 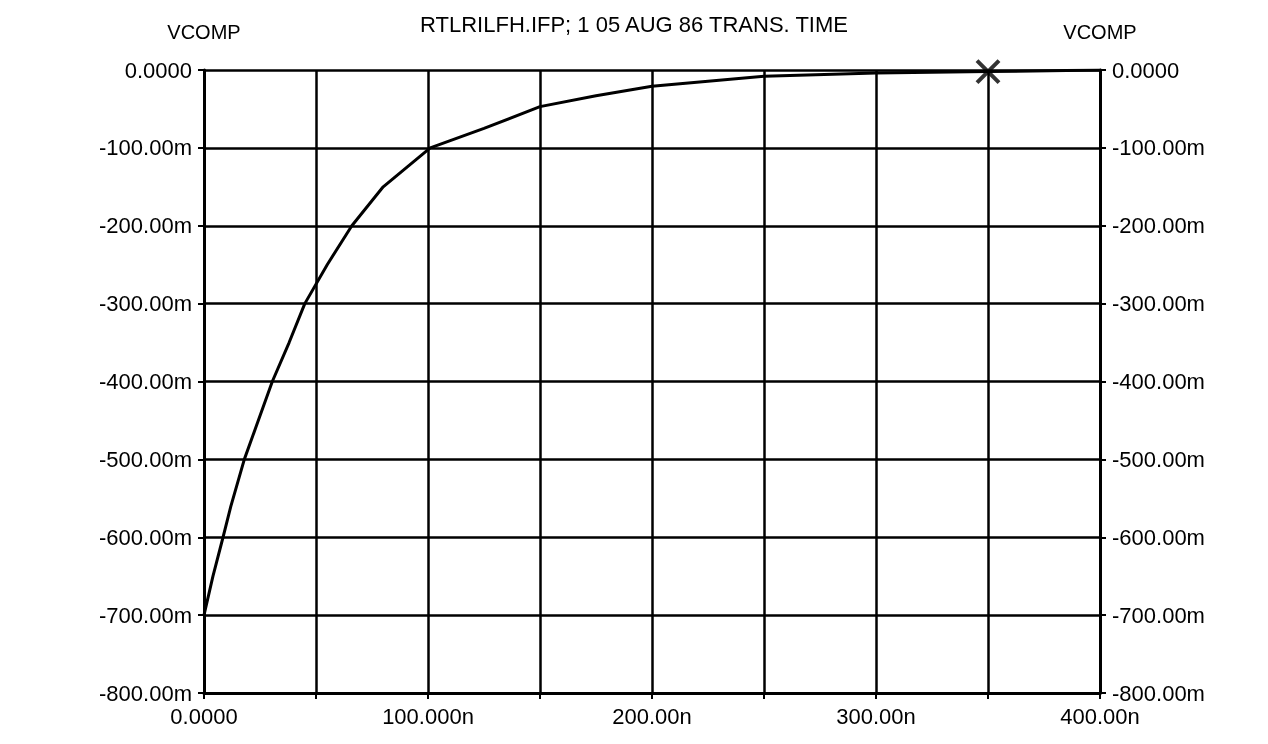 What do you see at coordinates (1158, 537) in the screenshot?
I see `y2-tick-label: -600.00m` at bounding box center [1158, 537].